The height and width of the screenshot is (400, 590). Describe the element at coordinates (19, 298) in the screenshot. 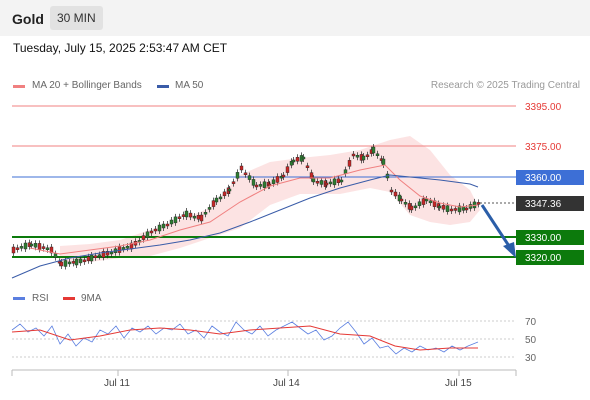

I see `rsi-legend-swatch` at that location.